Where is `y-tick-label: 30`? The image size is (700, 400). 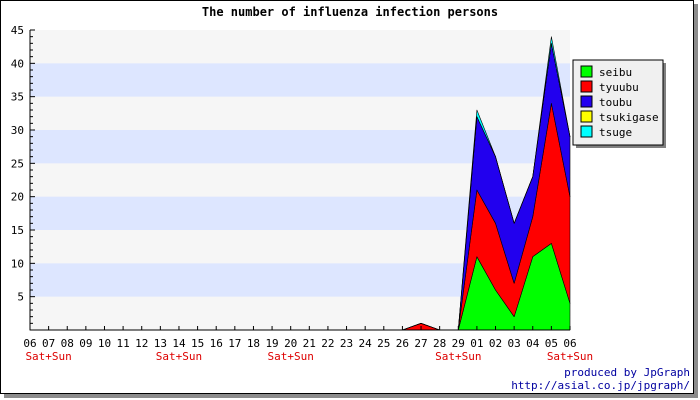 y-tick-label: 30 is located at coordinates (17, 130).